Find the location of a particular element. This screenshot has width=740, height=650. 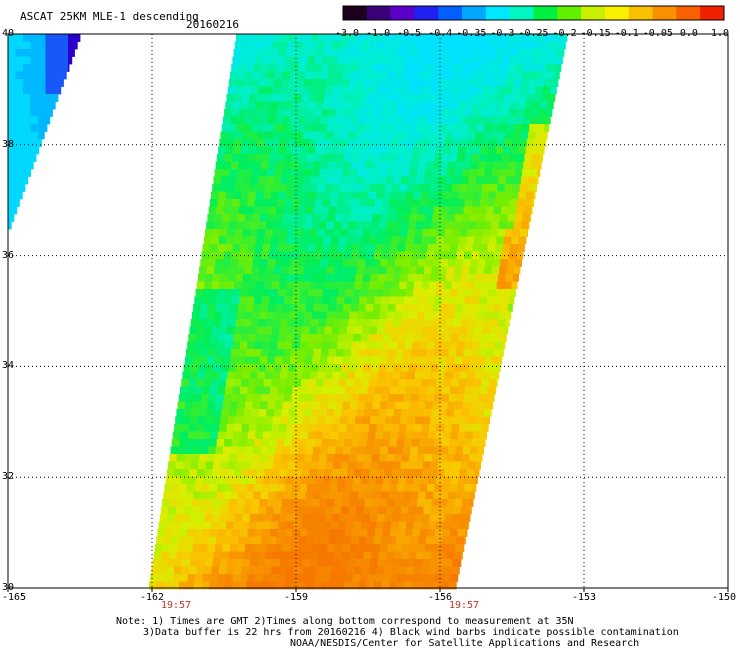

lon-label: -165 is located at coordinates (14, 597).